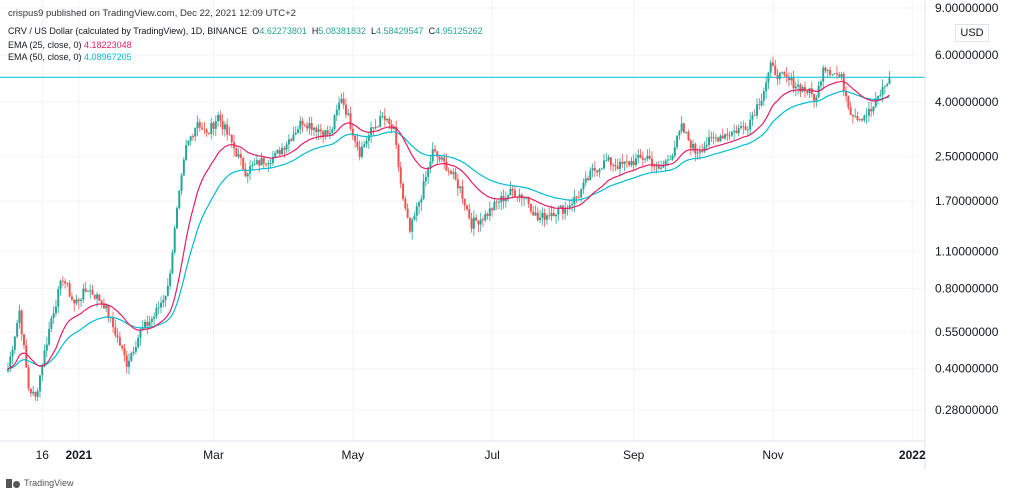  Describe the element at coordinates (967, 369) in the screenshot. I see `price-tick-label: 0.40000000` at that location.